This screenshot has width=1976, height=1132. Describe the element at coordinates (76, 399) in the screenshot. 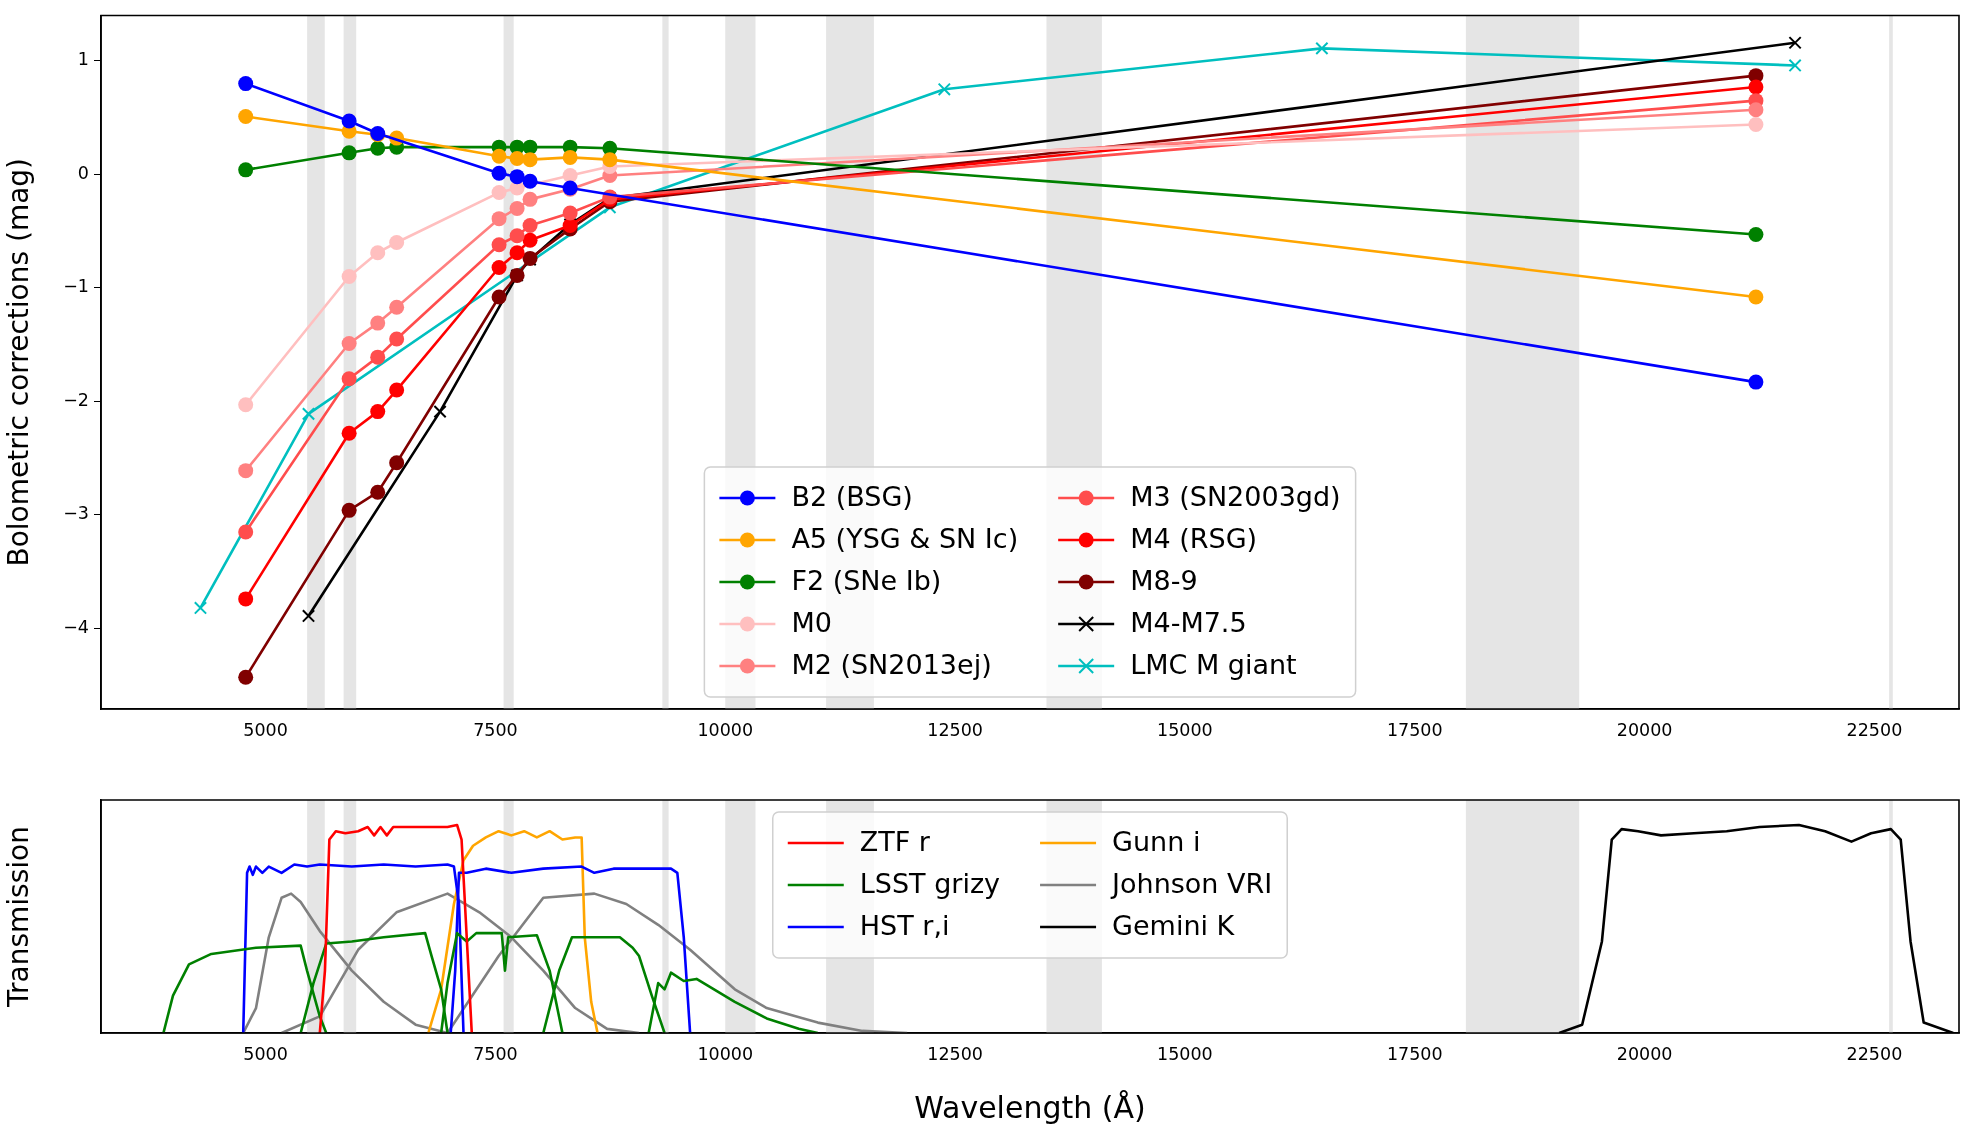

I see `y-tick-label: −2` at that location.